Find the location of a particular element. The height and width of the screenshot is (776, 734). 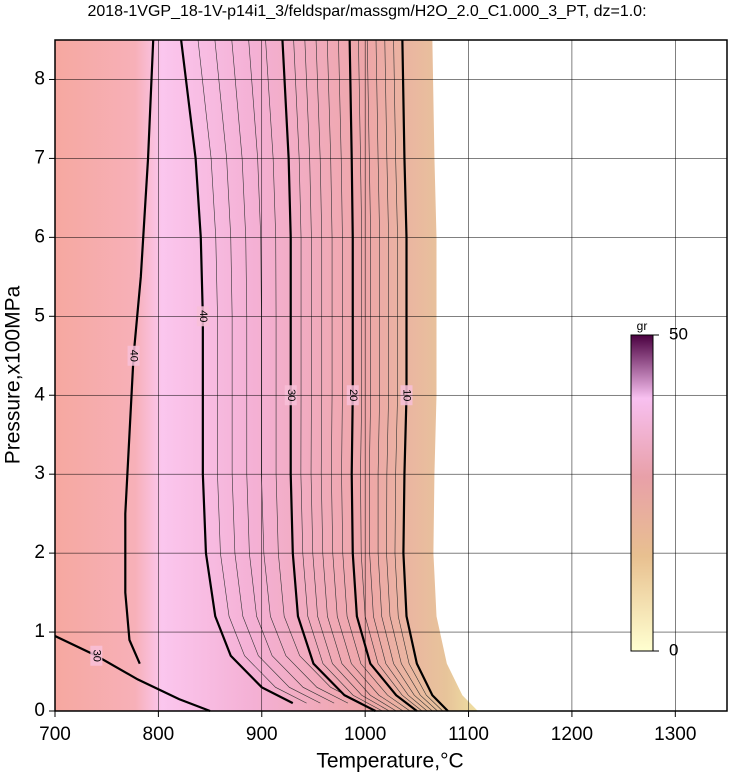

x-tick-label: 700 is located at coordinates (55, 734).